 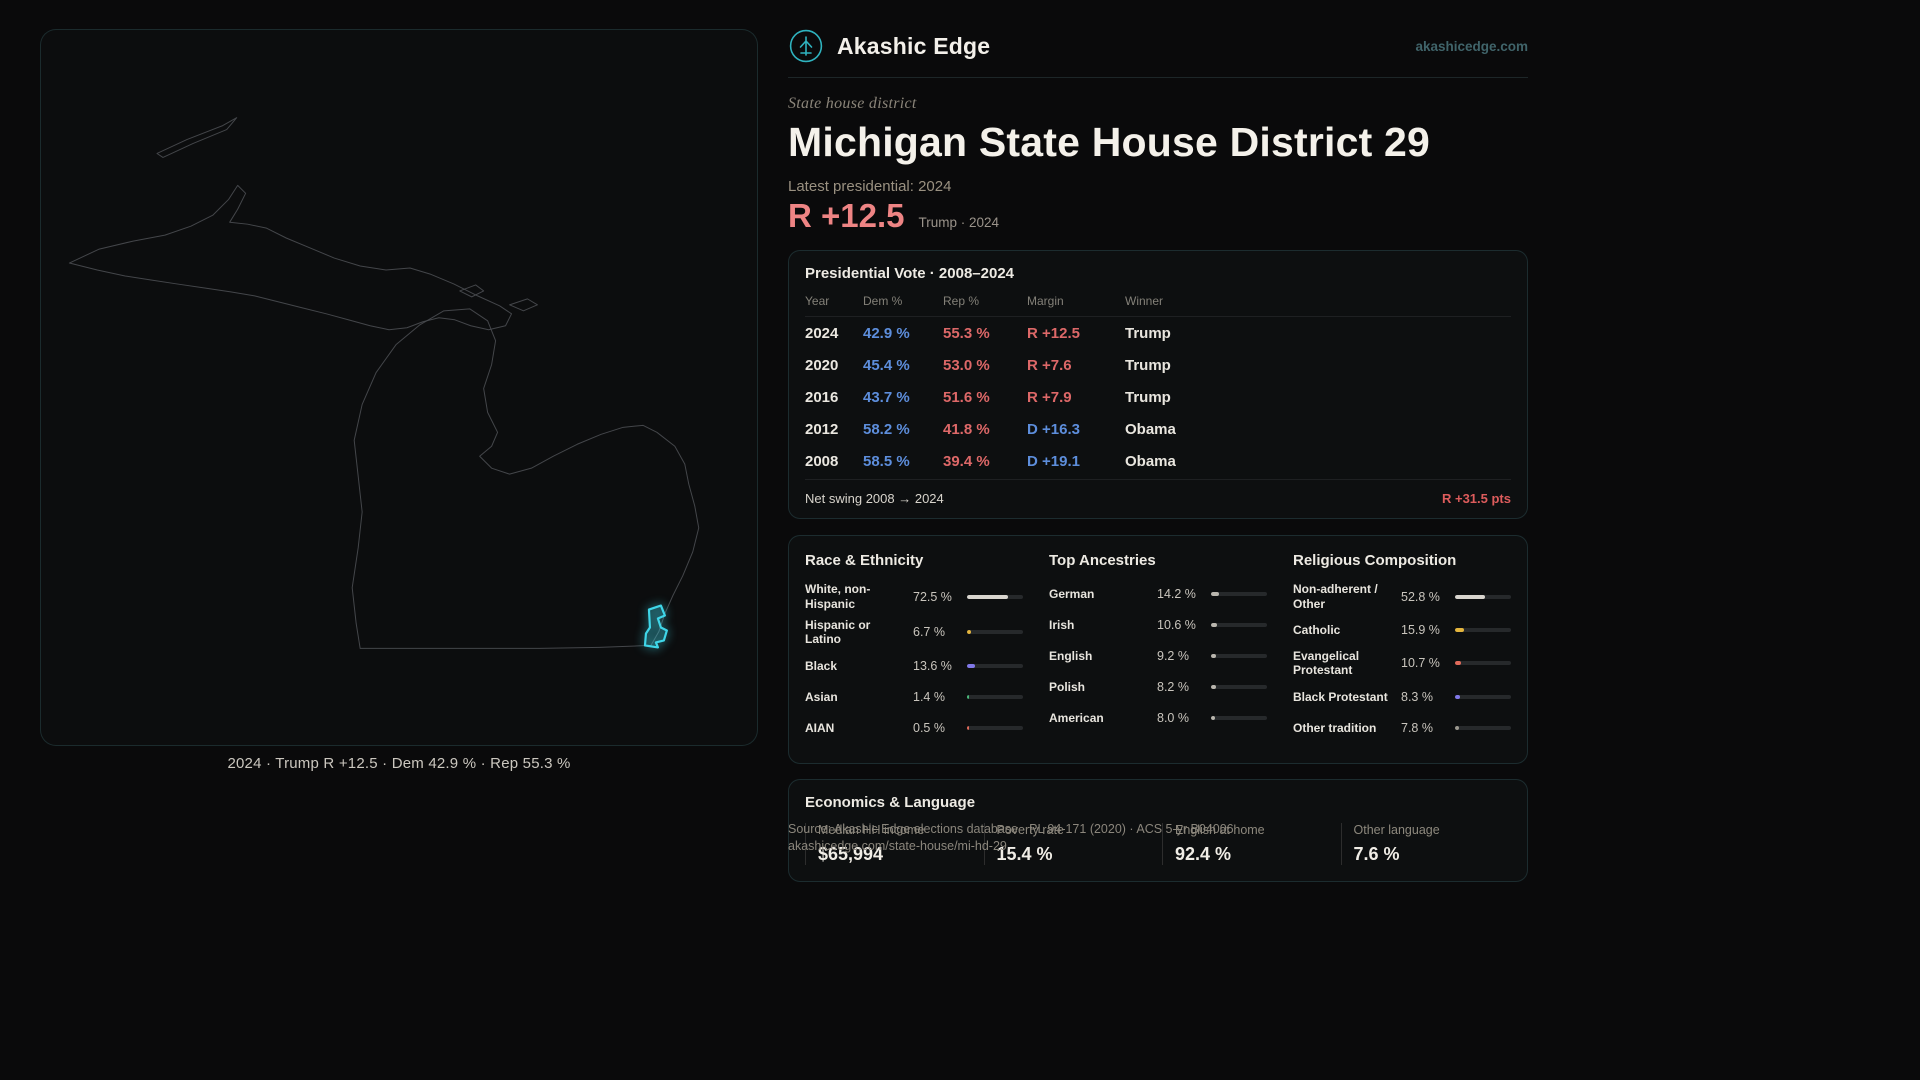 I want to click on religion-label: Other tradition, so click(x=1335, y=727).